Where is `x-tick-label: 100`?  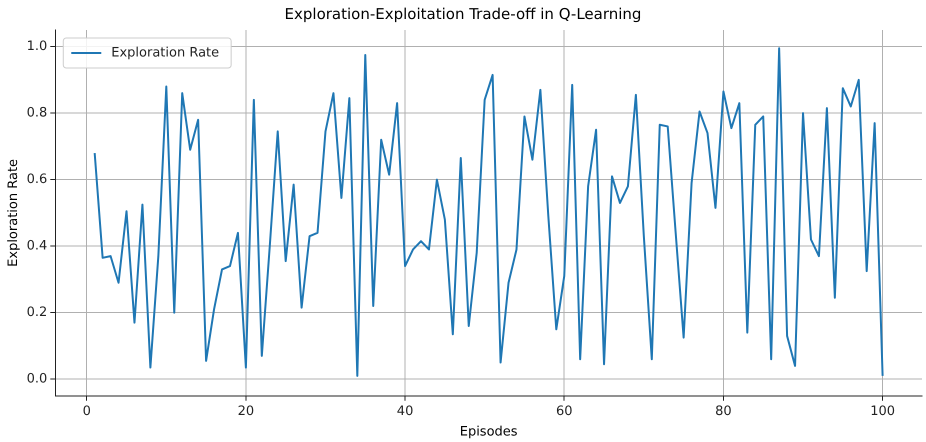 x-tick-label: 100 is located at coordinates (883, 411).